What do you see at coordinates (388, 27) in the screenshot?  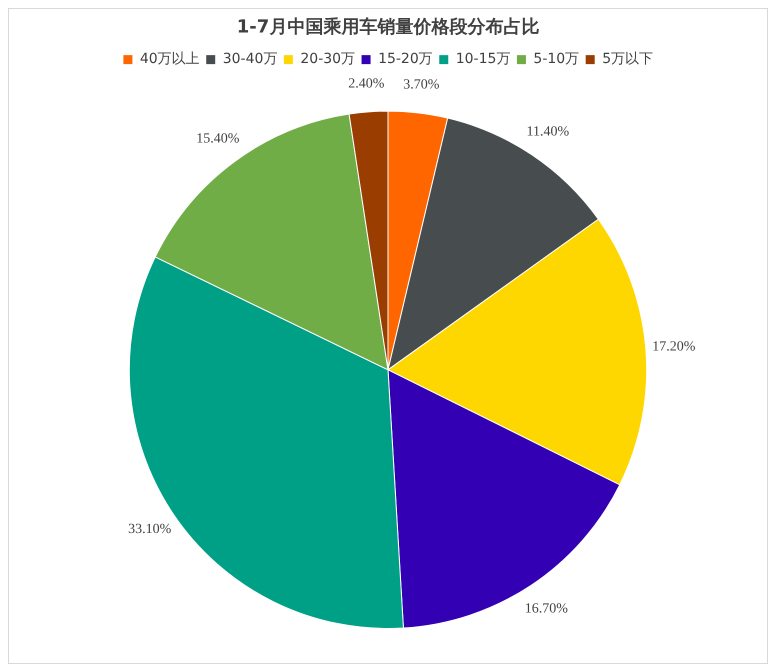 I see `chart-title: 1-7月中国乘用车销量价格段分布占比` at bounding box center [388, 27].